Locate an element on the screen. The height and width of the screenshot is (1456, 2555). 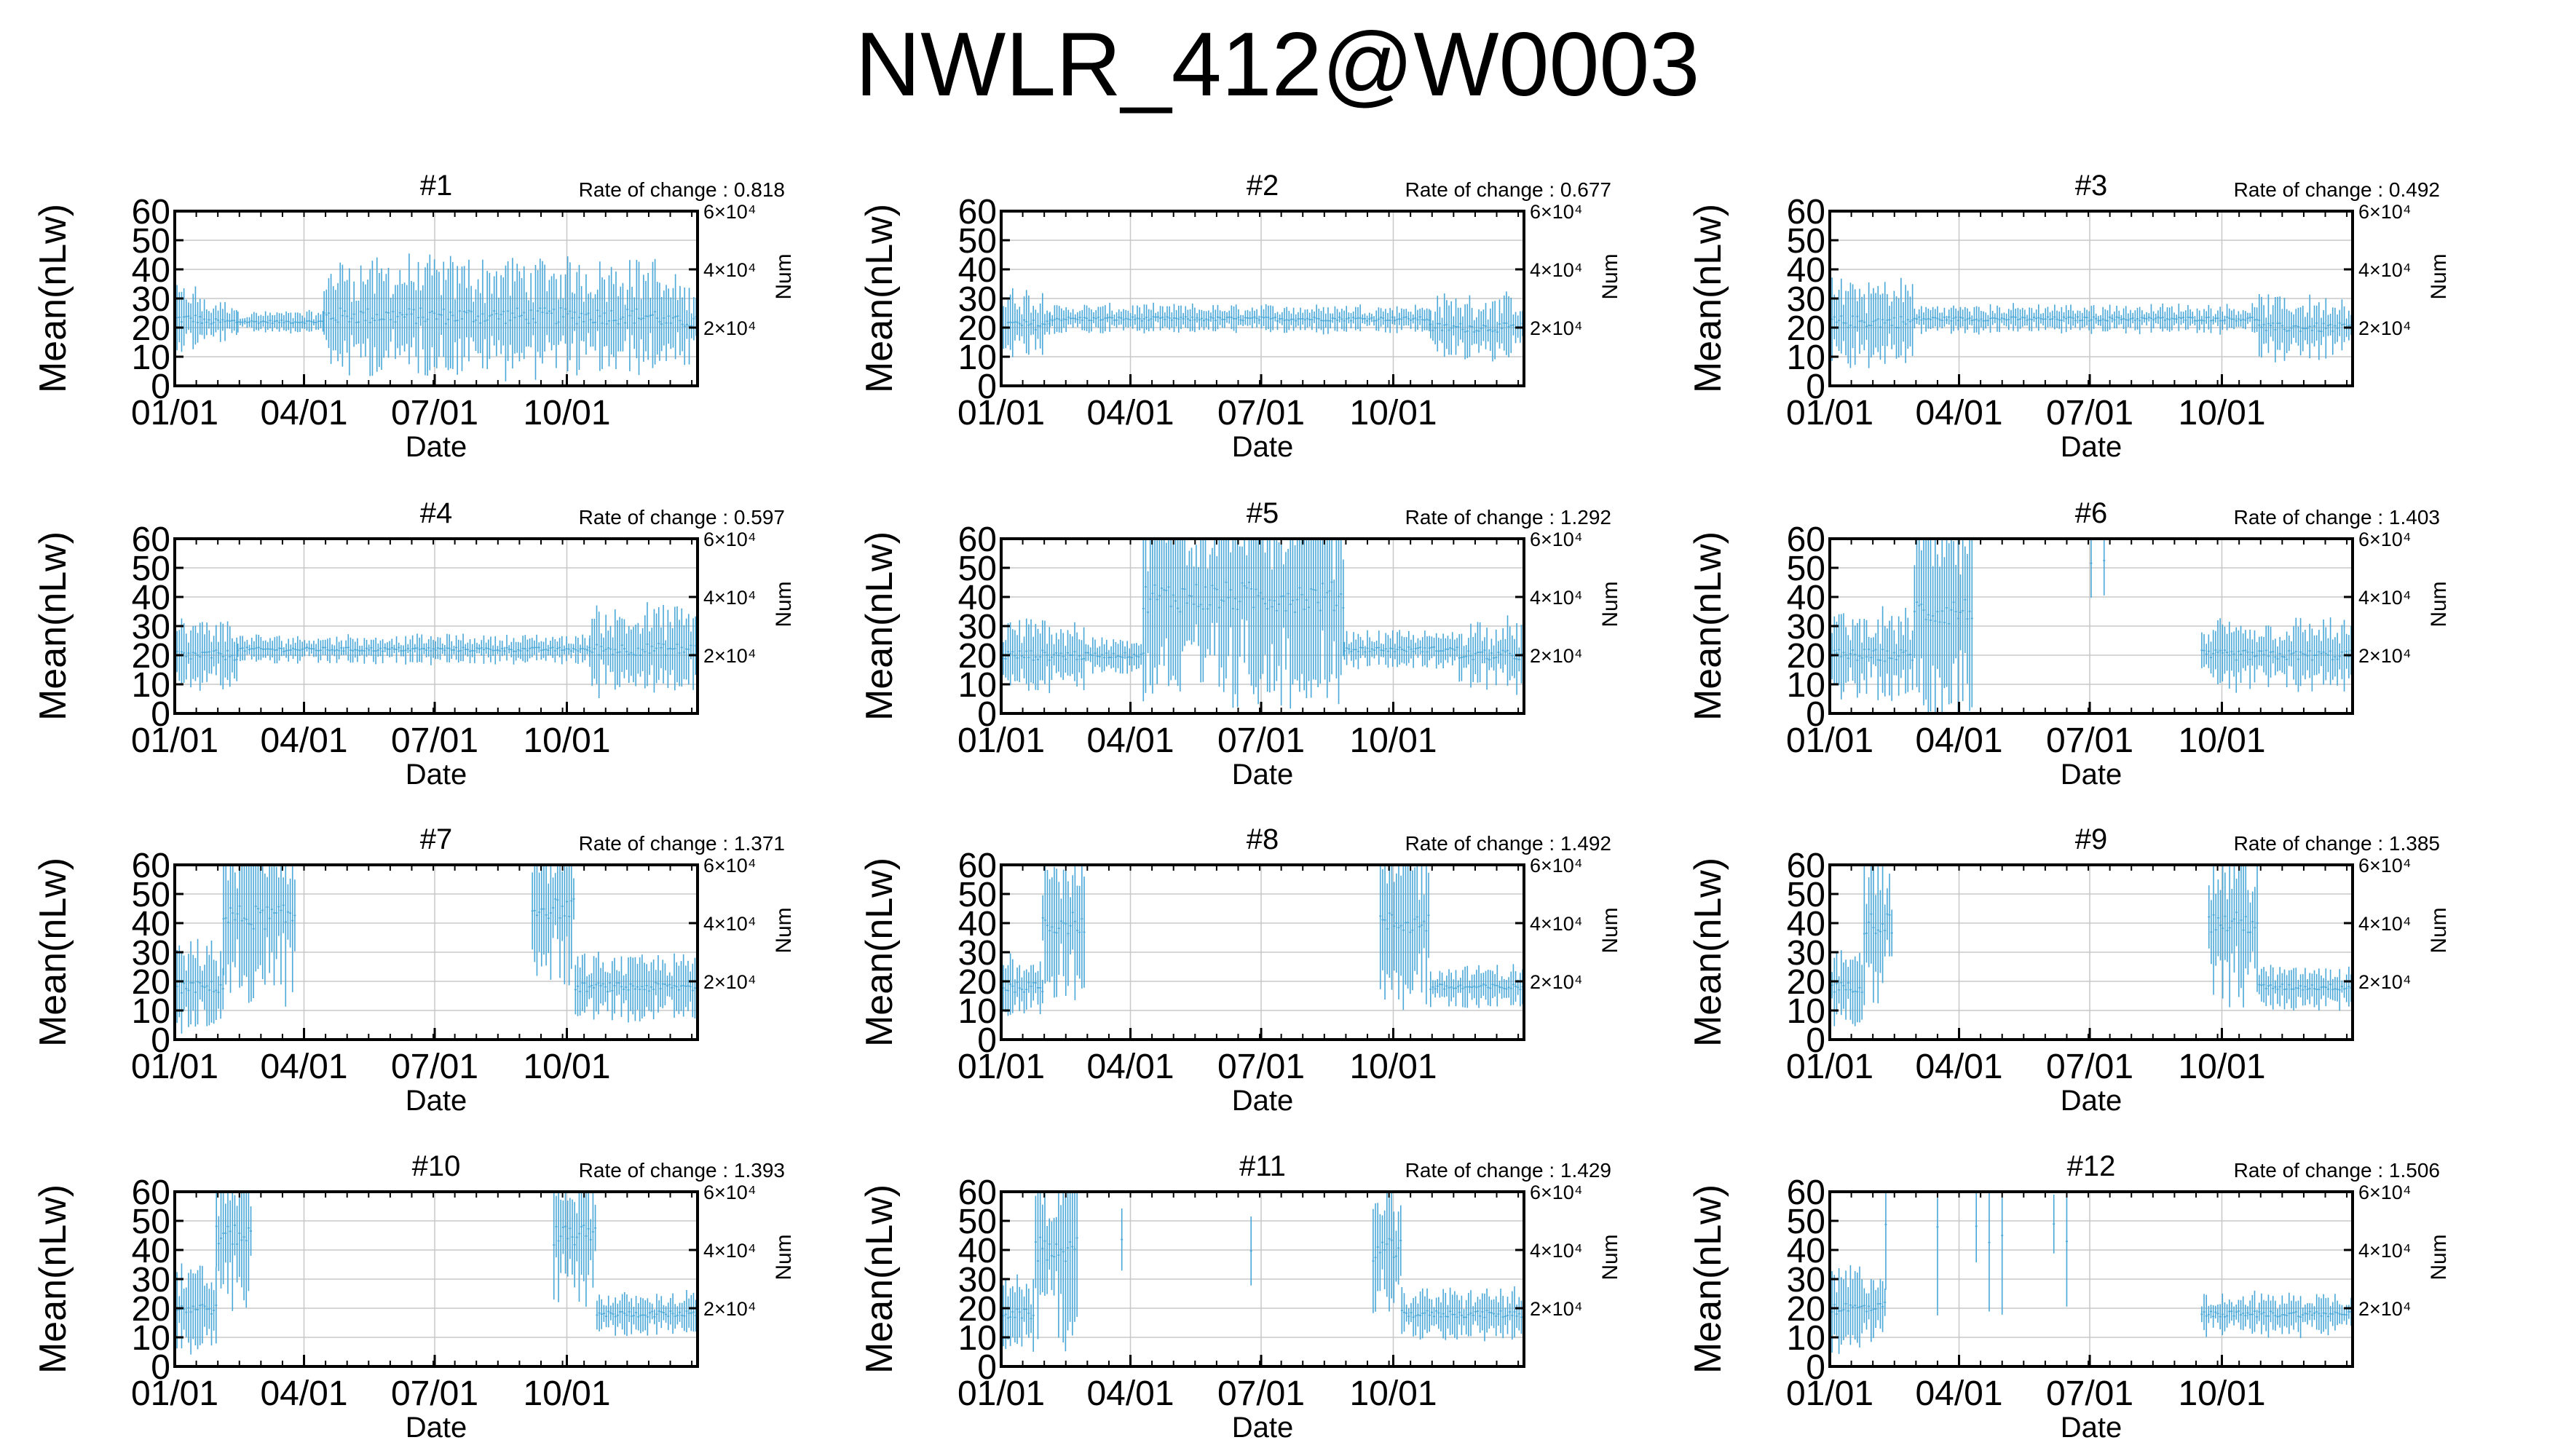
panel-title: #11 is located at coordinates (1262, 1166).